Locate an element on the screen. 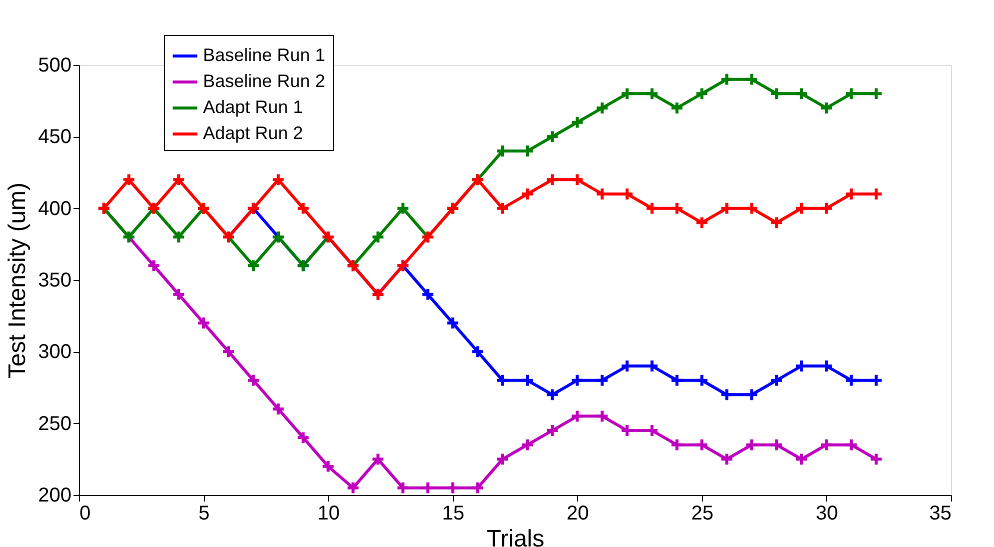 This screenshot has width=994, height=547. y-tick-label: 200 is located at coordinates (55, 495).